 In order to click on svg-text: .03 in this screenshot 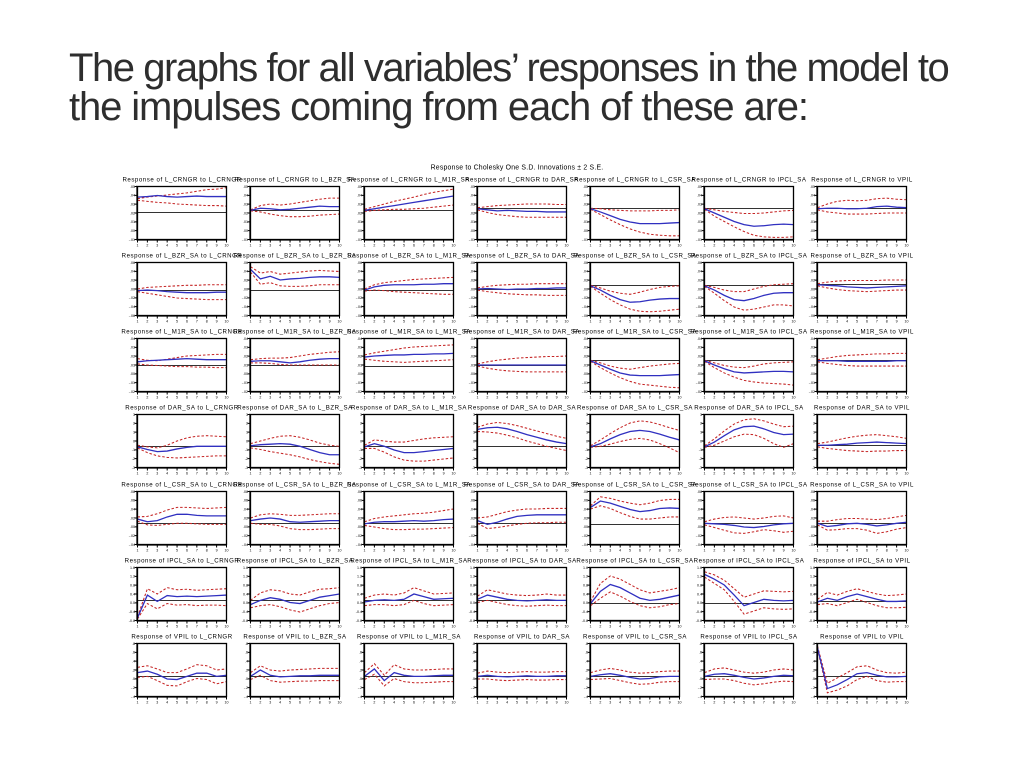, I will do `click(585, 348)`.